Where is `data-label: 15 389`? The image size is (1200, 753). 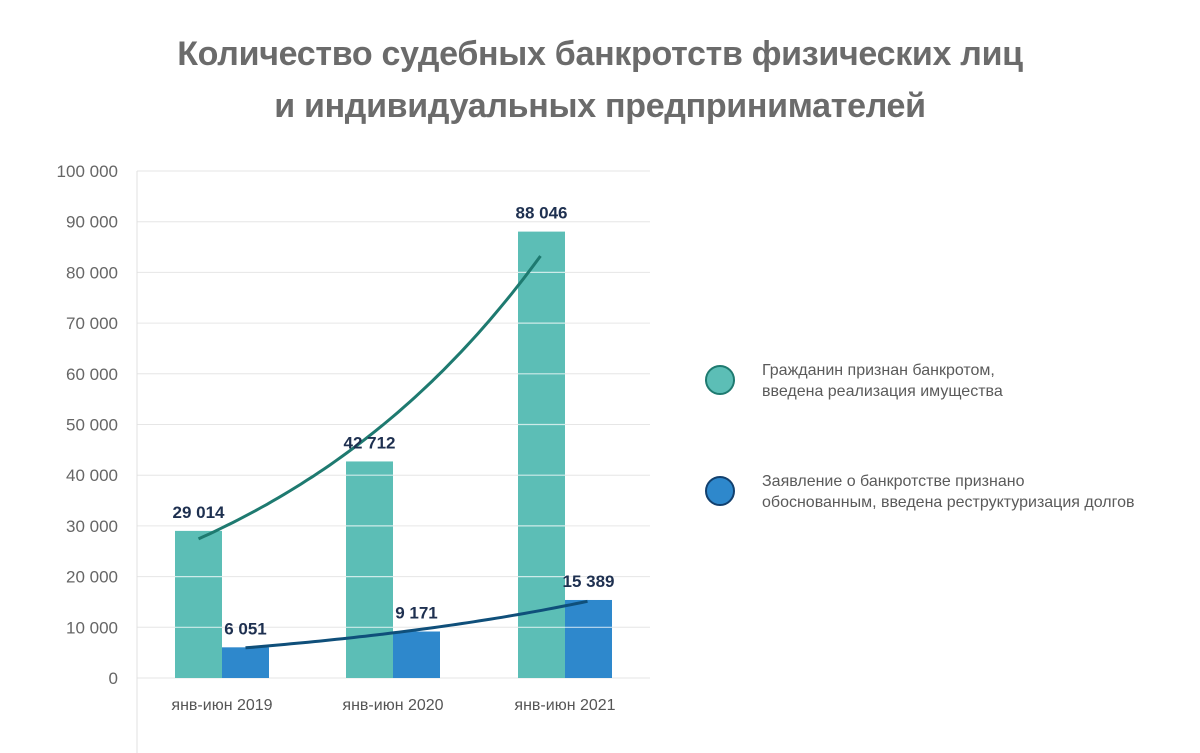 data-label: 15 389 is located at coordinates (589, 581).